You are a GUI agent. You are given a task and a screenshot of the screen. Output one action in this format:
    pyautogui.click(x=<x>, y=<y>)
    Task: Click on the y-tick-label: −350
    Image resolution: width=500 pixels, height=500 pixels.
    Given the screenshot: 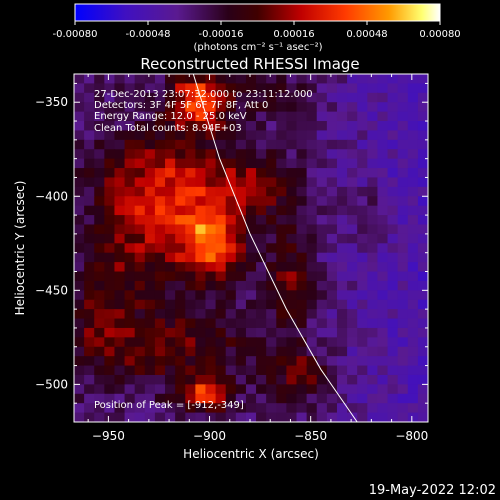 What is the action you would take?
    pyautogui.click(x=51, y=102)
    